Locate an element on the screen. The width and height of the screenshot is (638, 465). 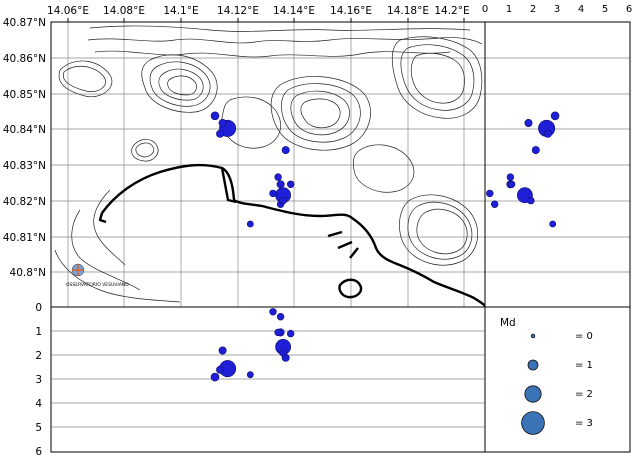
legend-label: = 1 is located at coordinates (584, 365).